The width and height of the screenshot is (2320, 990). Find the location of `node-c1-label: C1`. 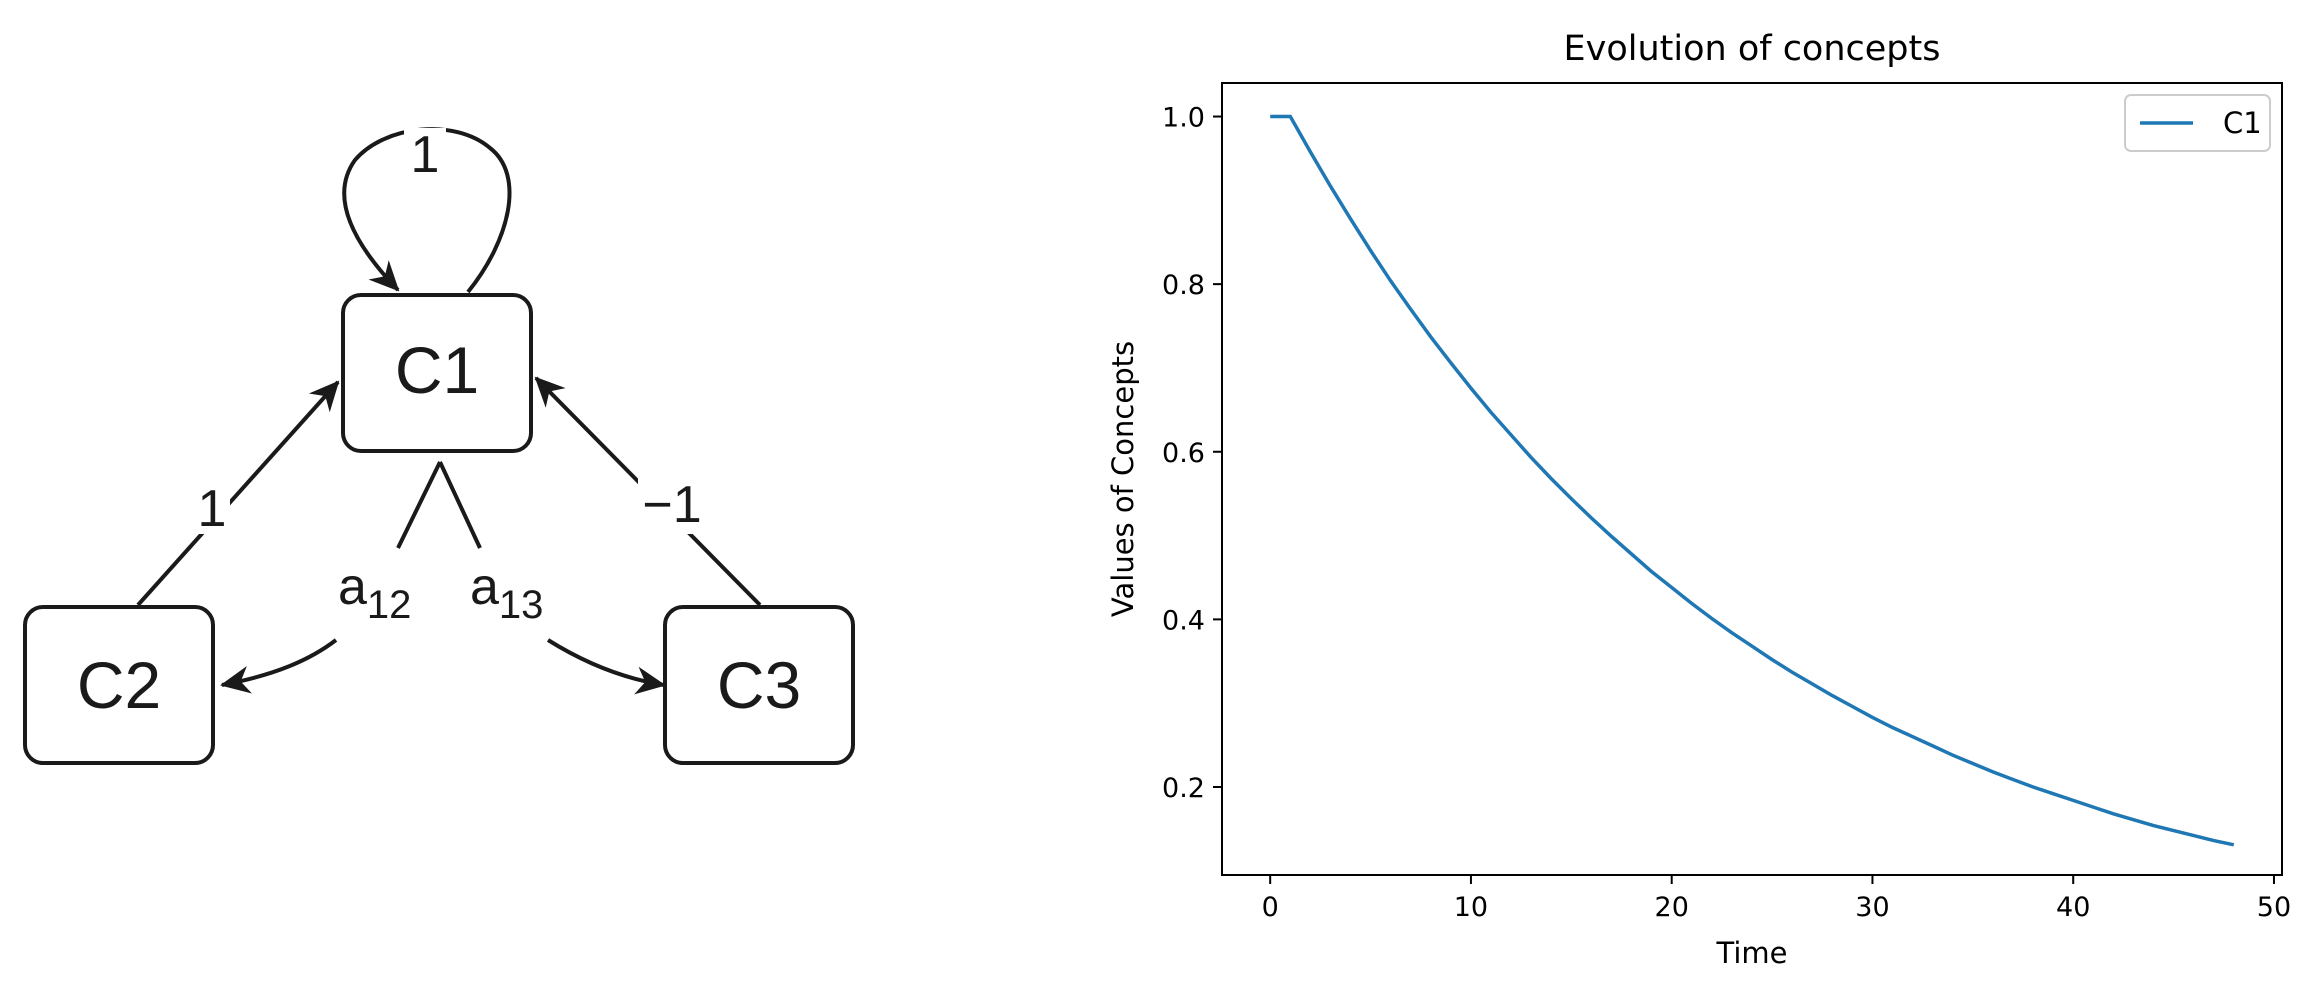

node-c1-label: C1 is located at coordinates (437, 370).